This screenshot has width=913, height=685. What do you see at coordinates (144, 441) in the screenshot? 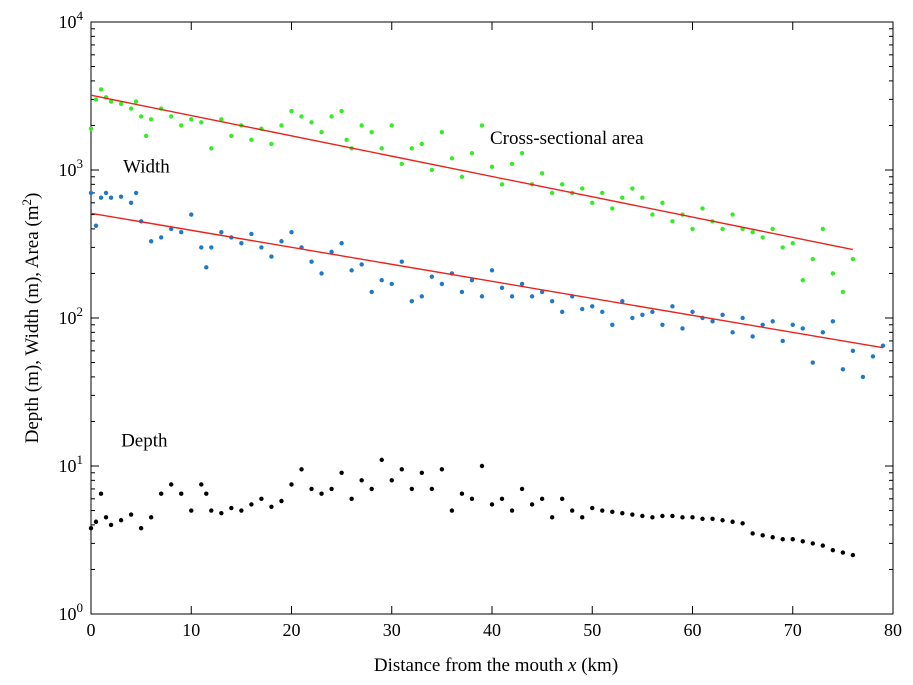
I see `annotation-label: Depth` at bounding box center [144, 441].